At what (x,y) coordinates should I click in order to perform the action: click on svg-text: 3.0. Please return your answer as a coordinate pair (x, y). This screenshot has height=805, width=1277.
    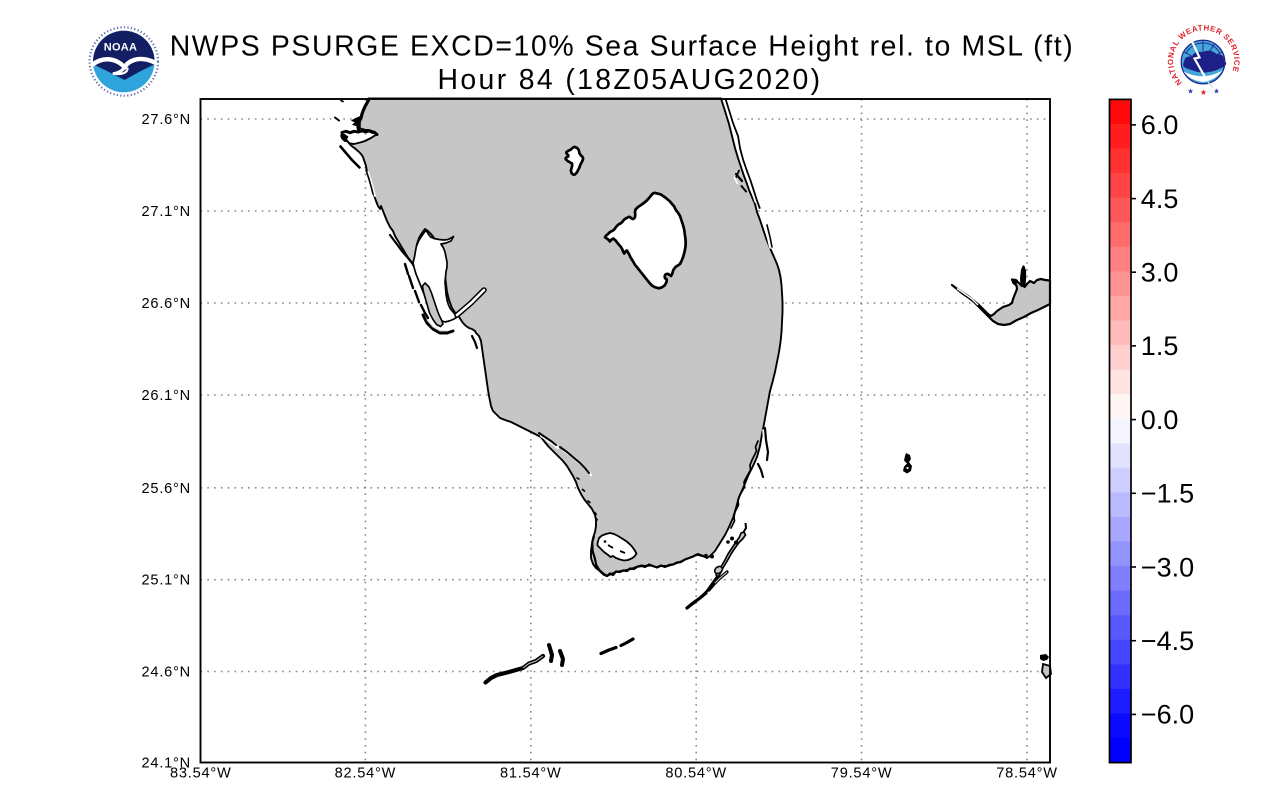
    Looking at the image, I should click on (1160, 273).